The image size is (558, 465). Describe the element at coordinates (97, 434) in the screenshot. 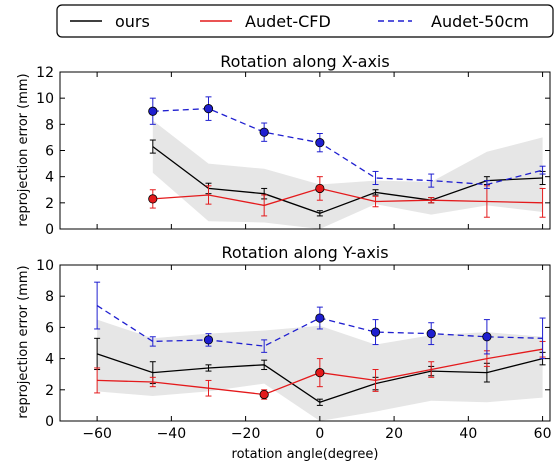

I see `x-tick-label: −60` at that location.